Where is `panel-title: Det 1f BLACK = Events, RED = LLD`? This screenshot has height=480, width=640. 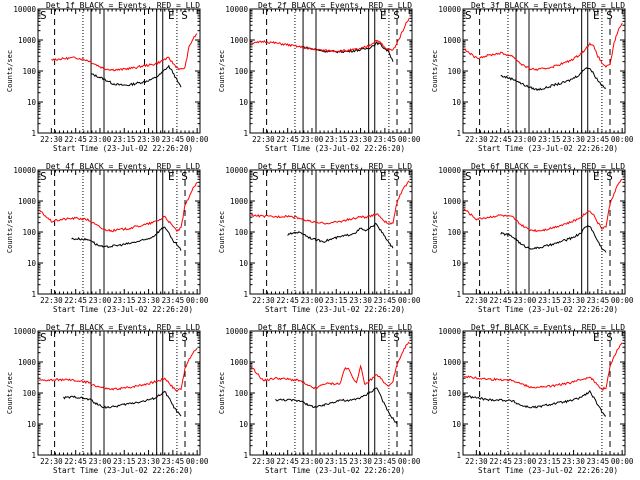
panel-title: Det 1f BLACK = Events, RED = LLD is located at coordinates (123, 5).